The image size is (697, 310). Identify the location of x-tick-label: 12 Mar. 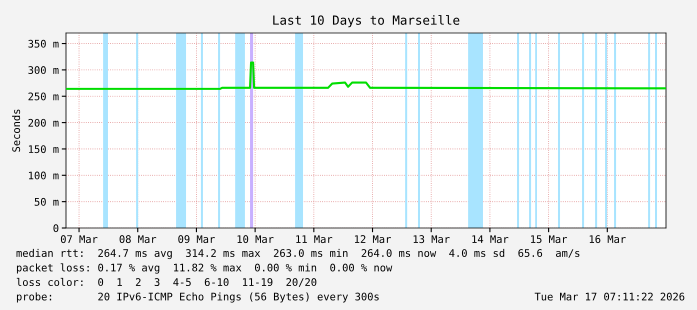
(372, 239).